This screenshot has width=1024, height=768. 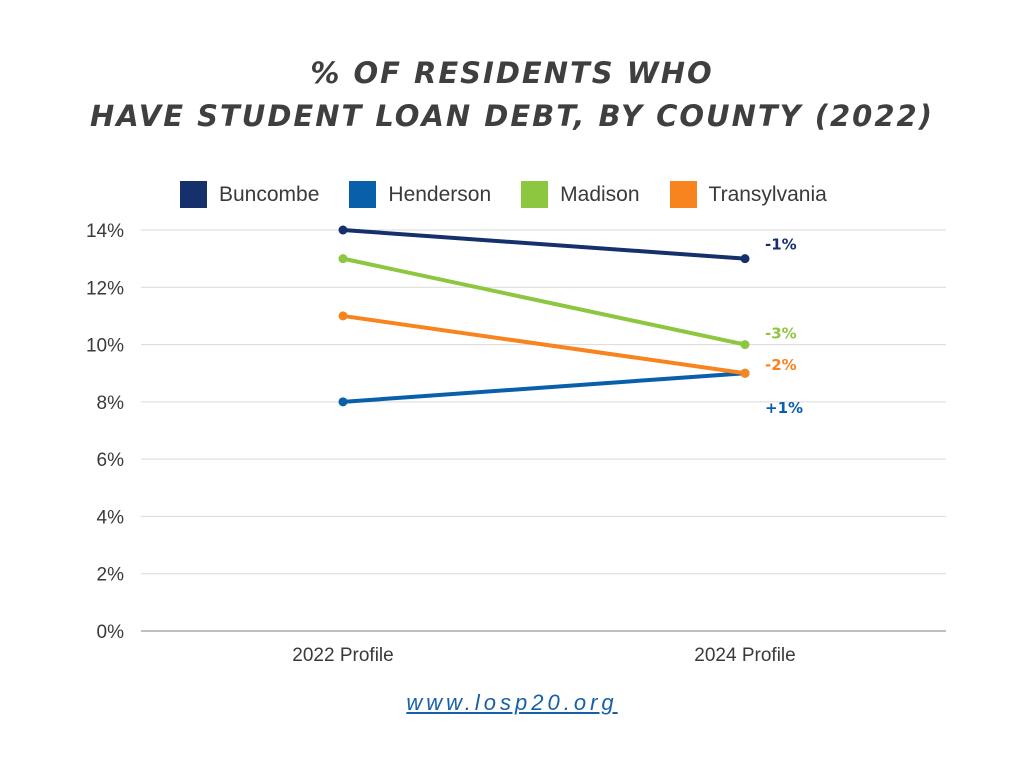 What do you see at coordinates (111, 460) in the screenshot?
I see `y-tick-label: 6%` at bounding box center [111, 460].